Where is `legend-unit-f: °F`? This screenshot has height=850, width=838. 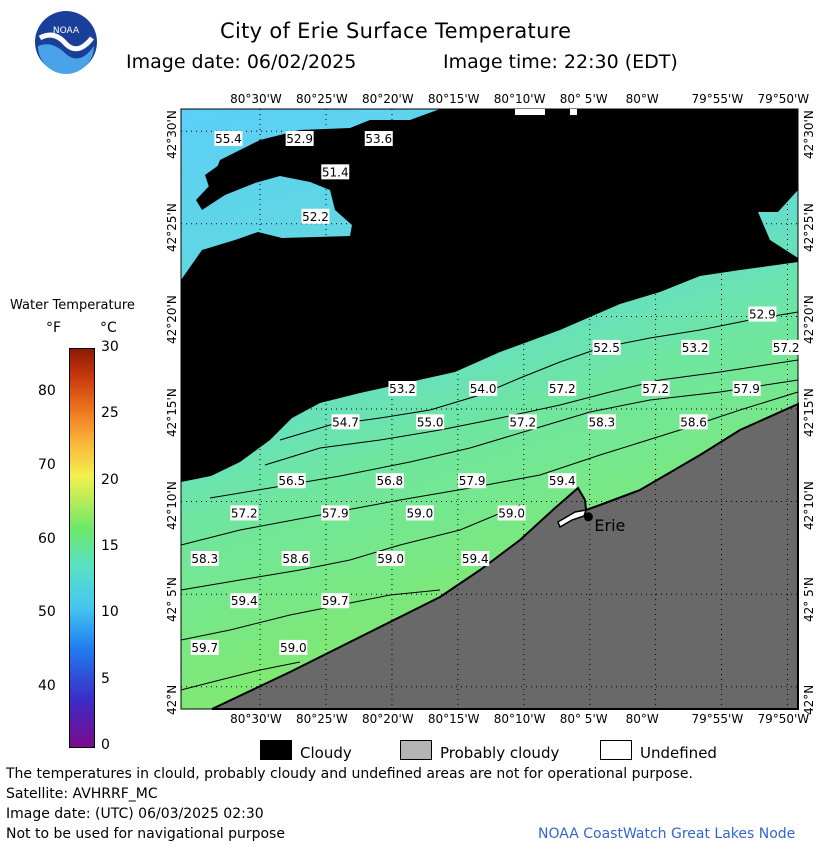
legend-unit-f: °F is located at coordinates (54, 328).